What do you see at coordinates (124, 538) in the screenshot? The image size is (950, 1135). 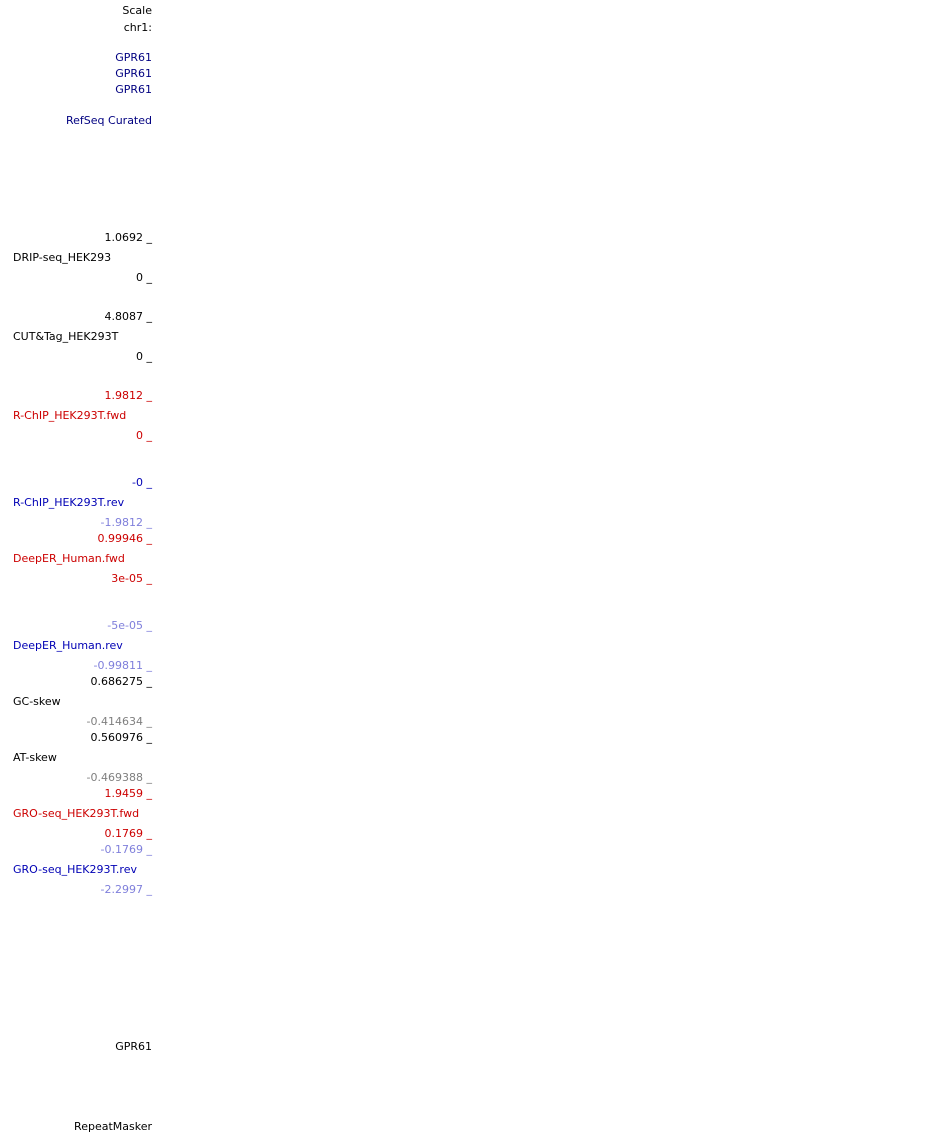 I see `deeper-fwd-max-value: 0.99946 _` at bounding box center [124, 538].